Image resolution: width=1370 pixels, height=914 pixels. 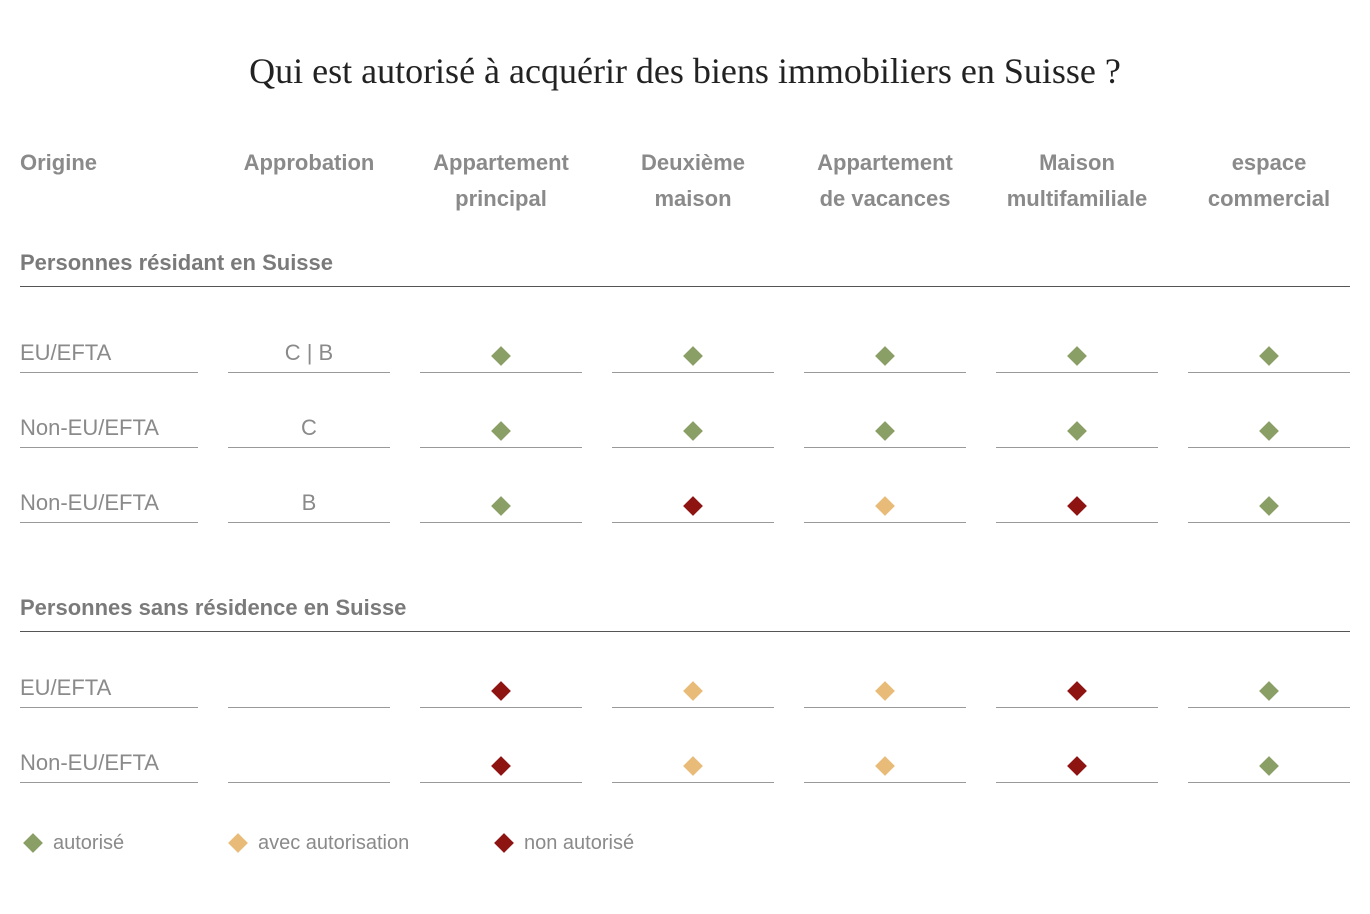 I want to click on header-line: Maison, so click(x=1077, y=162).